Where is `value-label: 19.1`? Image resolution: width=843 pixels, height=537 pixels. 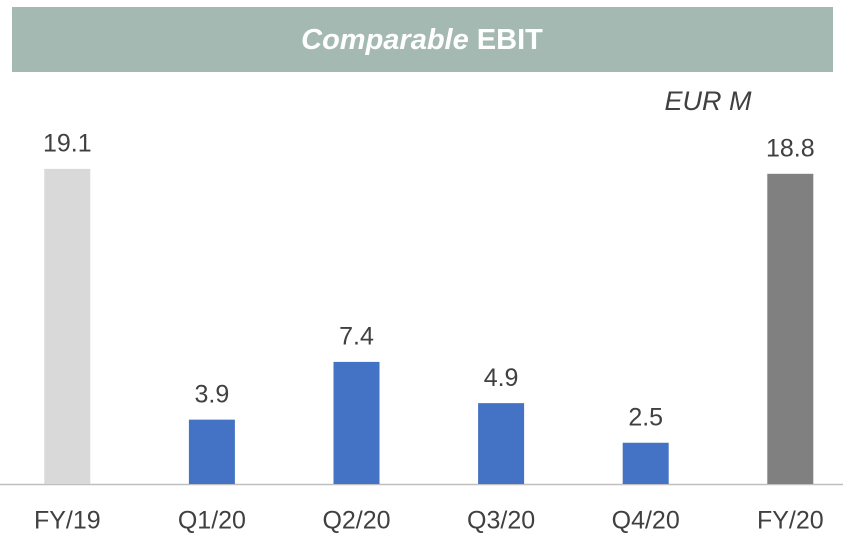 value-label: 19.1 is located at coordinates (67, 143).